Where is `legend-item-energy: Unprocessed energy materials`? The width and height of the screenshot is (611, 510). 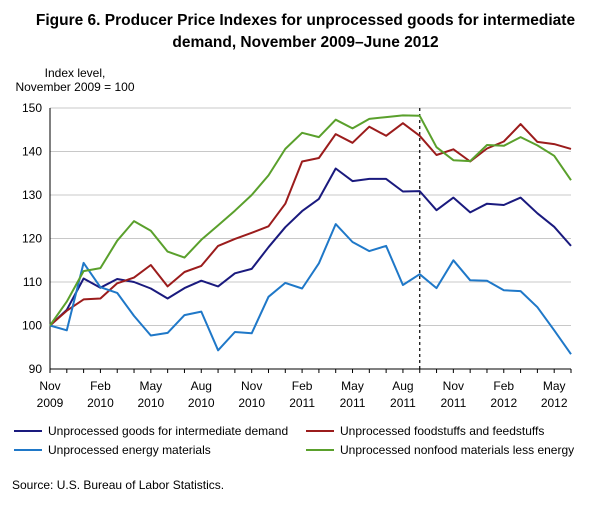
legend-item-energy: Unprocessed energy materials is located at coordinates (112, 450).